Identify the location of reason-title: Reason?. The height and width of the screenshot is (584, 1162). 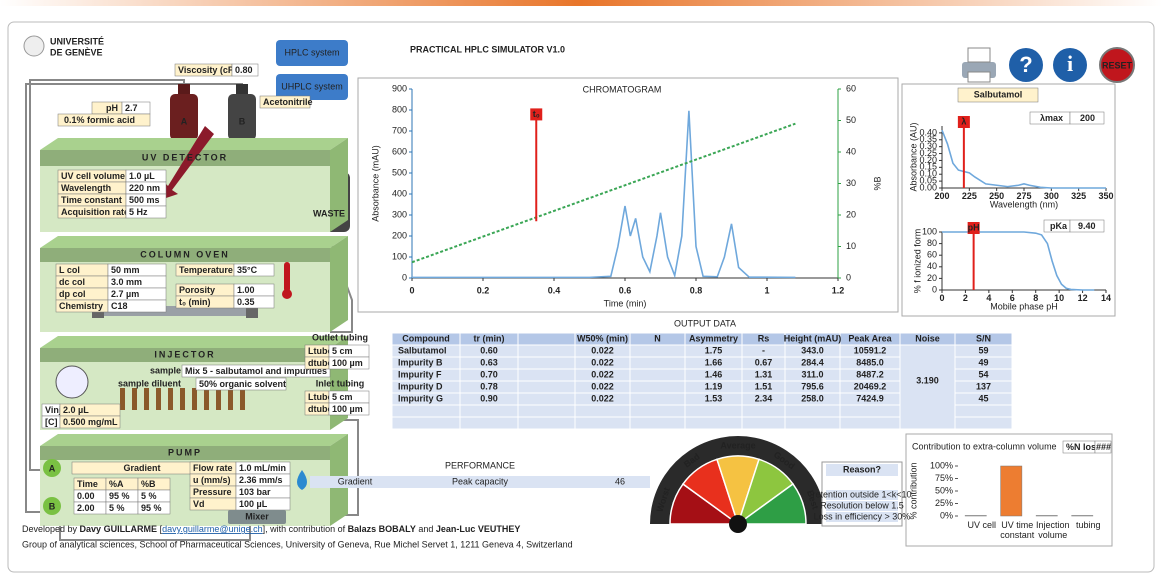
(862, 469).